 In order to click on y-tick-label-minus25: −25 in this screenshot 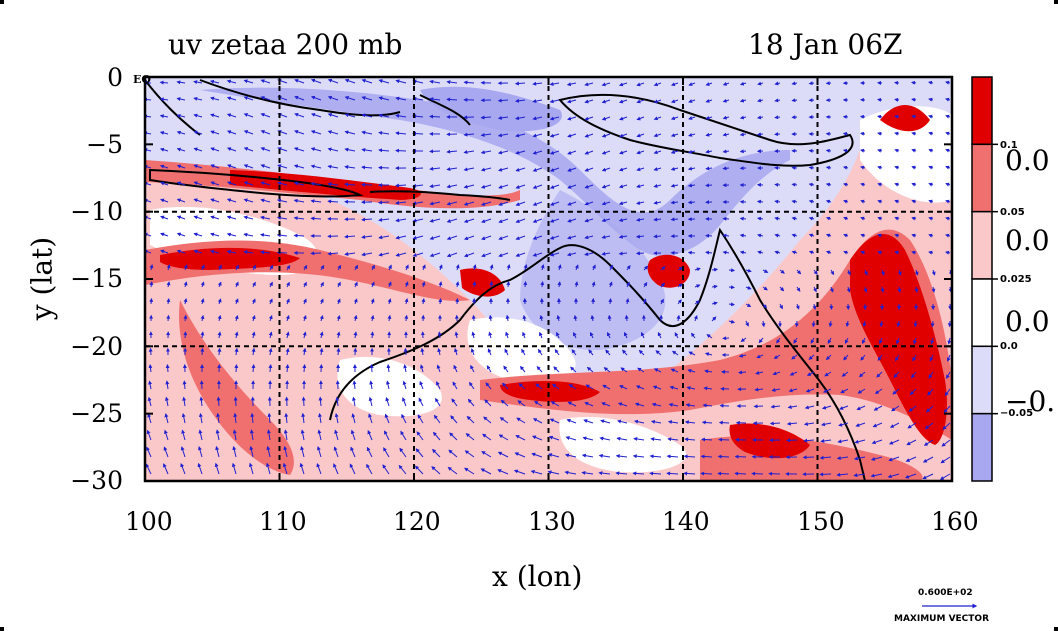, I will do `click(96, 413)`.